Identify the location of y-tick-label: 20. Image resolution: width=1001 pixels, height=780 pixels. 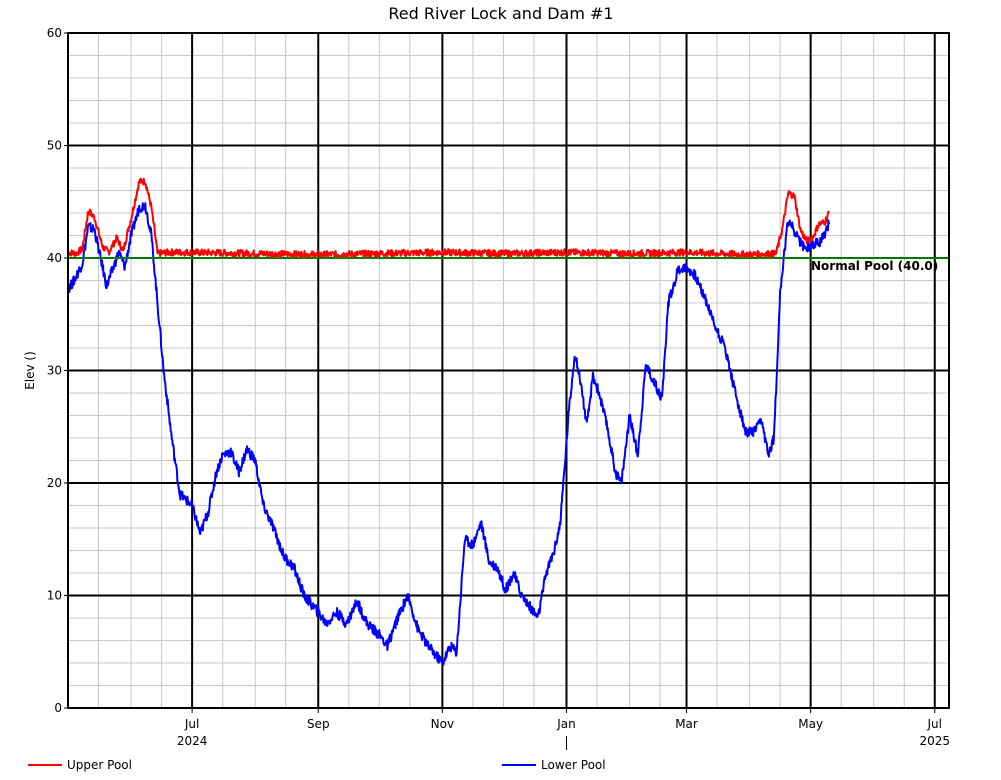
(54, 483).